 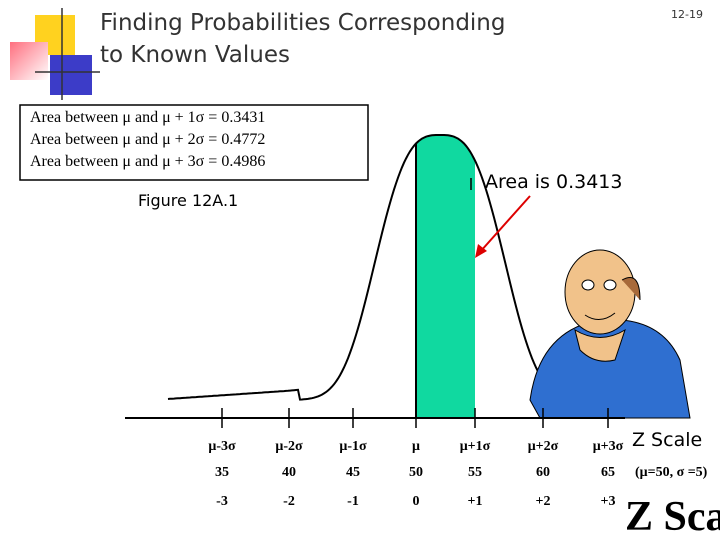 What do you see at coordinates (147, 117) in the screenshot?
I see `table-row: Area between μ and μ + 1σ = 0.3431` at bounding box center [147, 117].